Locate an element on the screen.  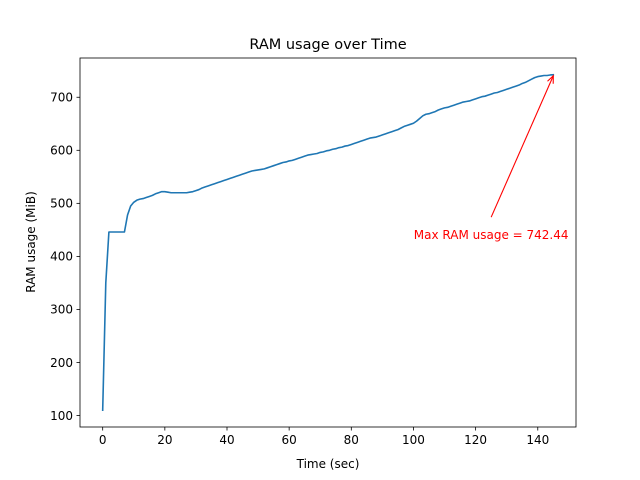
x-axis-label: Time (sec) is located at coordinates (328, 464).